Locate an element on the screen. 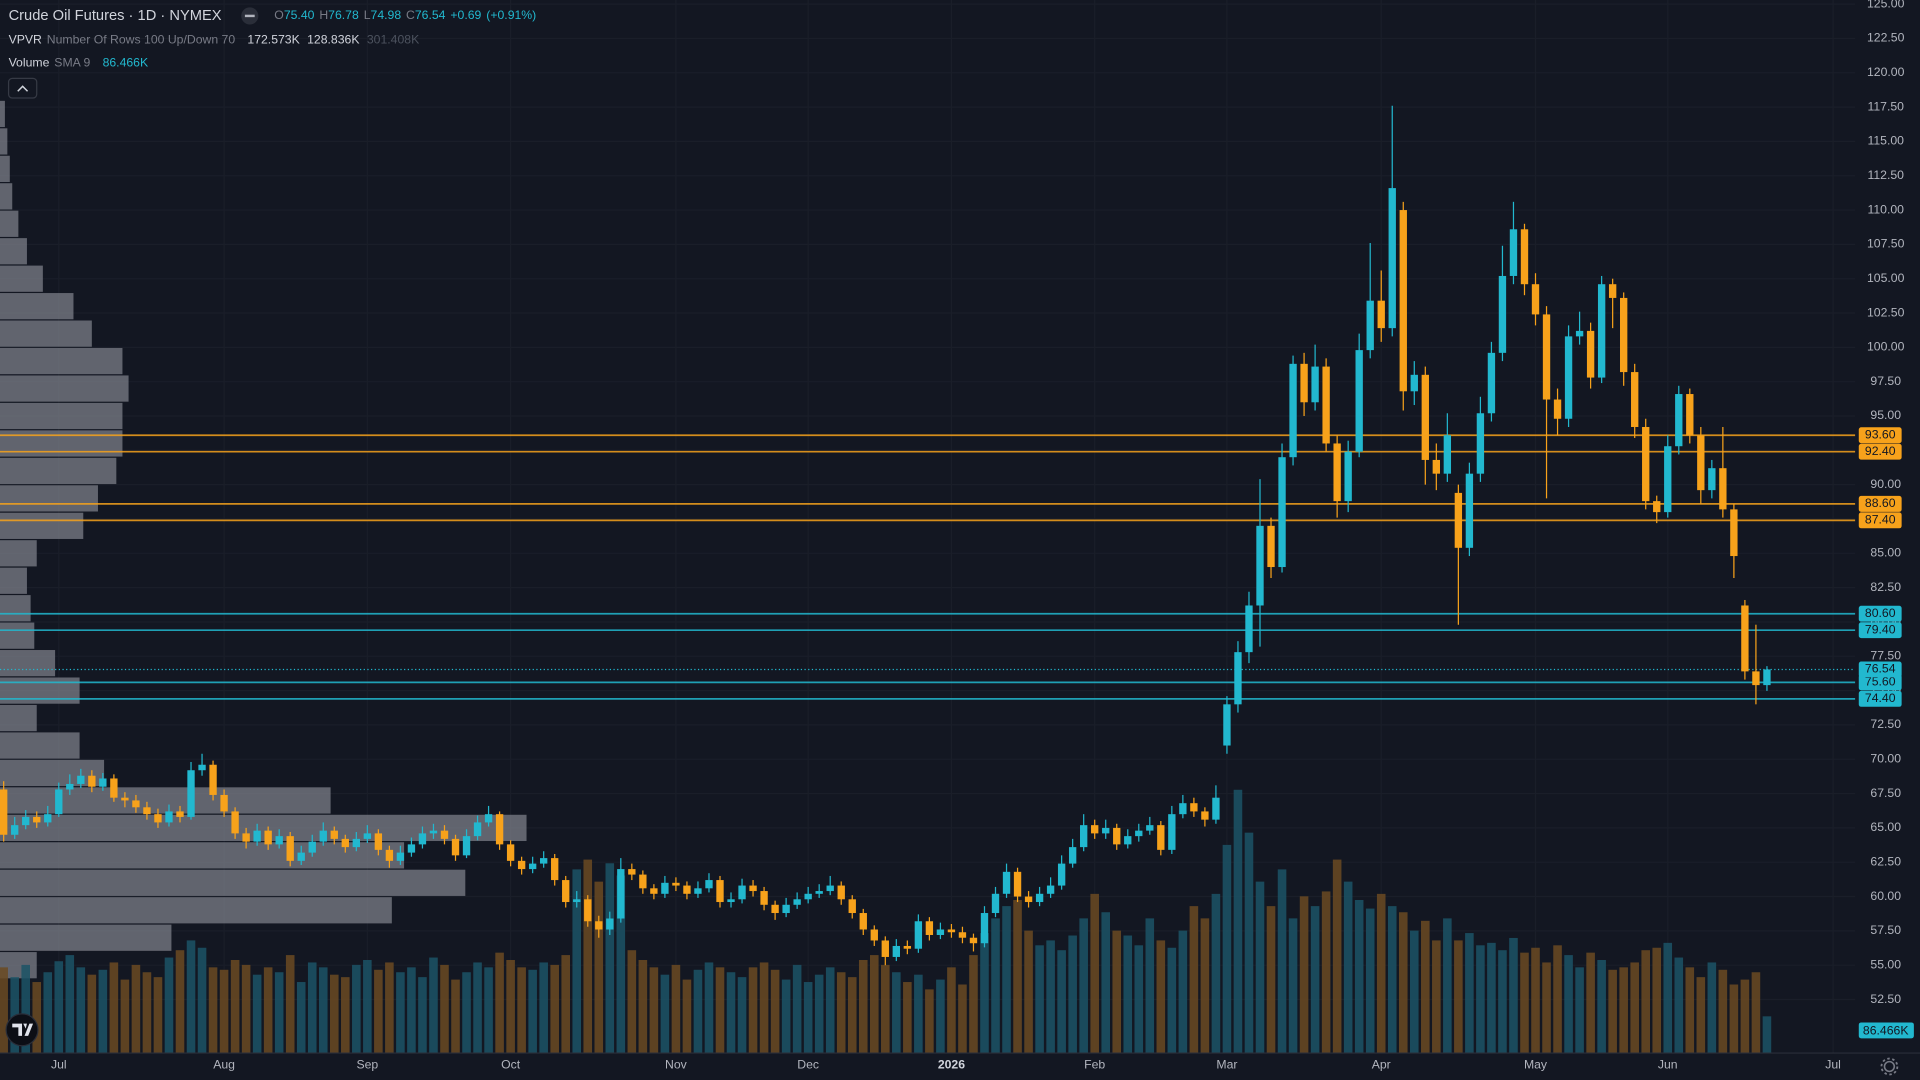 The height and width of the screenshot is (1080, 1920). y-tick-label: 72.50 is located at coordinates (1885, 724).